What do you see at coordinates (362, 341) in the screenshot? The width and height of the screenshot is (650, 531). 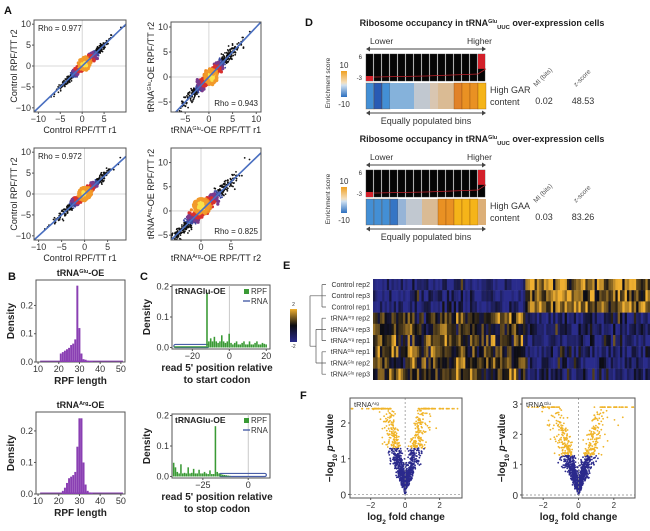 I see `label-part: rep1` at bounding box center [362, 341].